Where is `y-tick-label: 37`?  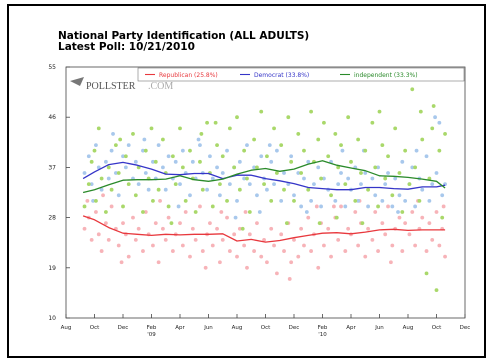 y-tick-label: 37 is located at coordinates (52, 167).